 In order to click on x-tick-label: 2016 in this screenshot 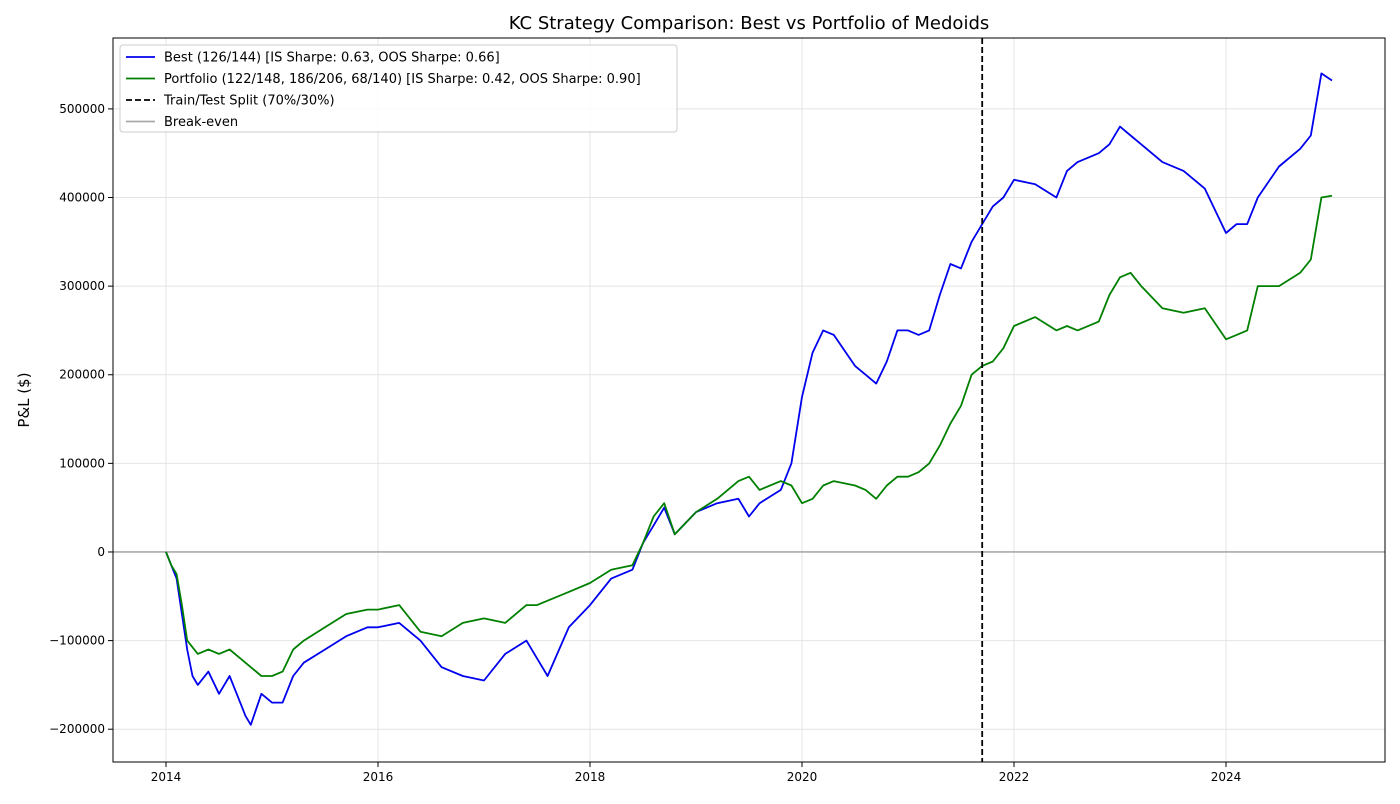, I will do `click(378, 777)`.